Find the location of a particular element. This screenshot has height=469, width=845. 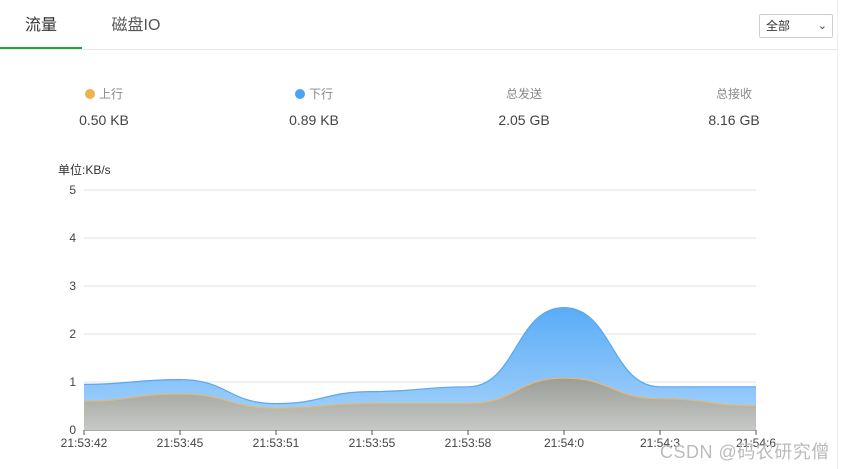

stat-total-sent-value: 2.05 GB is located at coordinates (524, 120).